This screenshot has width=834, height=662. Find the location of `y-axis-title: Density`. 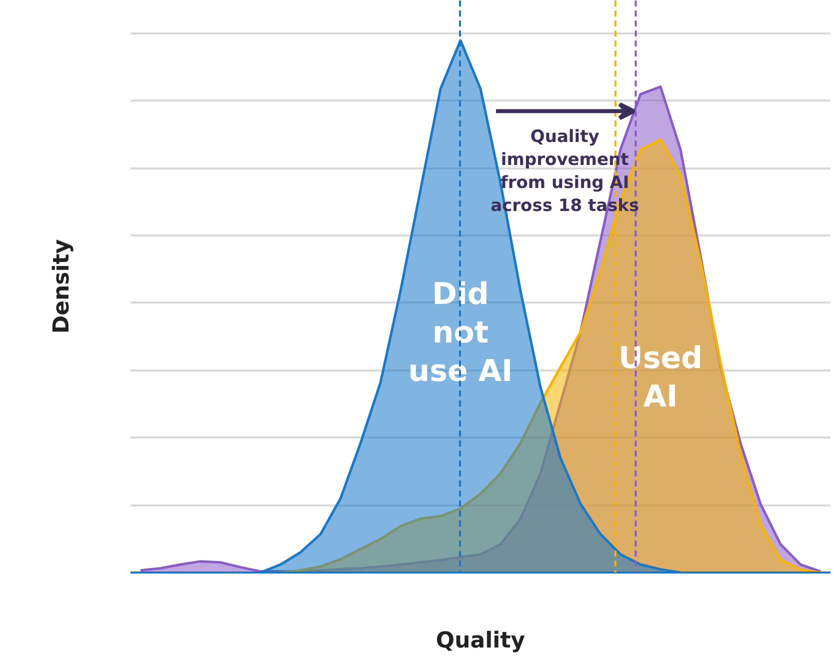

y-axis-title: Density is located at coordinates (62, 286).